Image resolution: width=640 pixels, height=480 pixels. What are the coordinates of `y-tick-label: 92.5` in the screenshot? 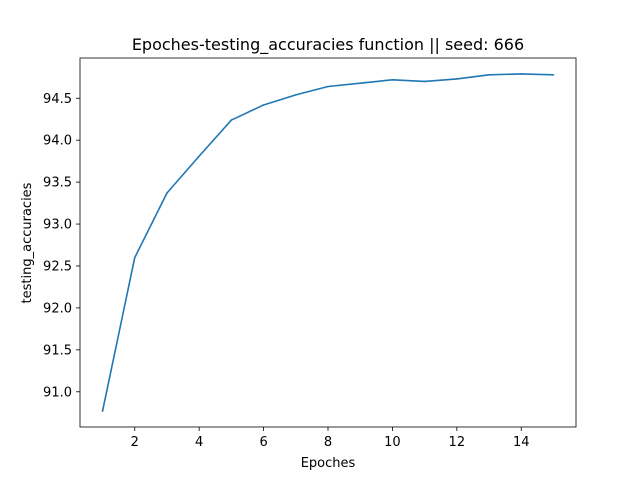 It's located at (57, 266).